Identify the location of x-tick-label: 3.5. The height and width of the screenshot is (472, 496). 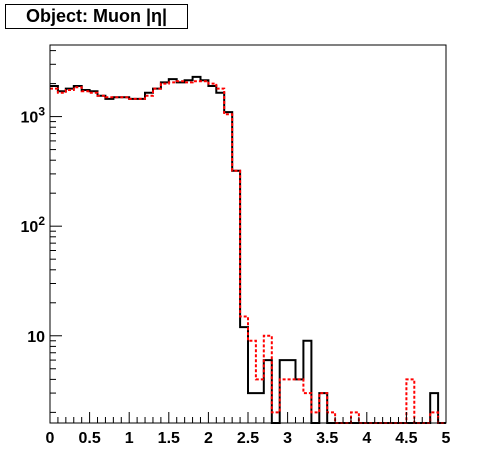
(327, 438).